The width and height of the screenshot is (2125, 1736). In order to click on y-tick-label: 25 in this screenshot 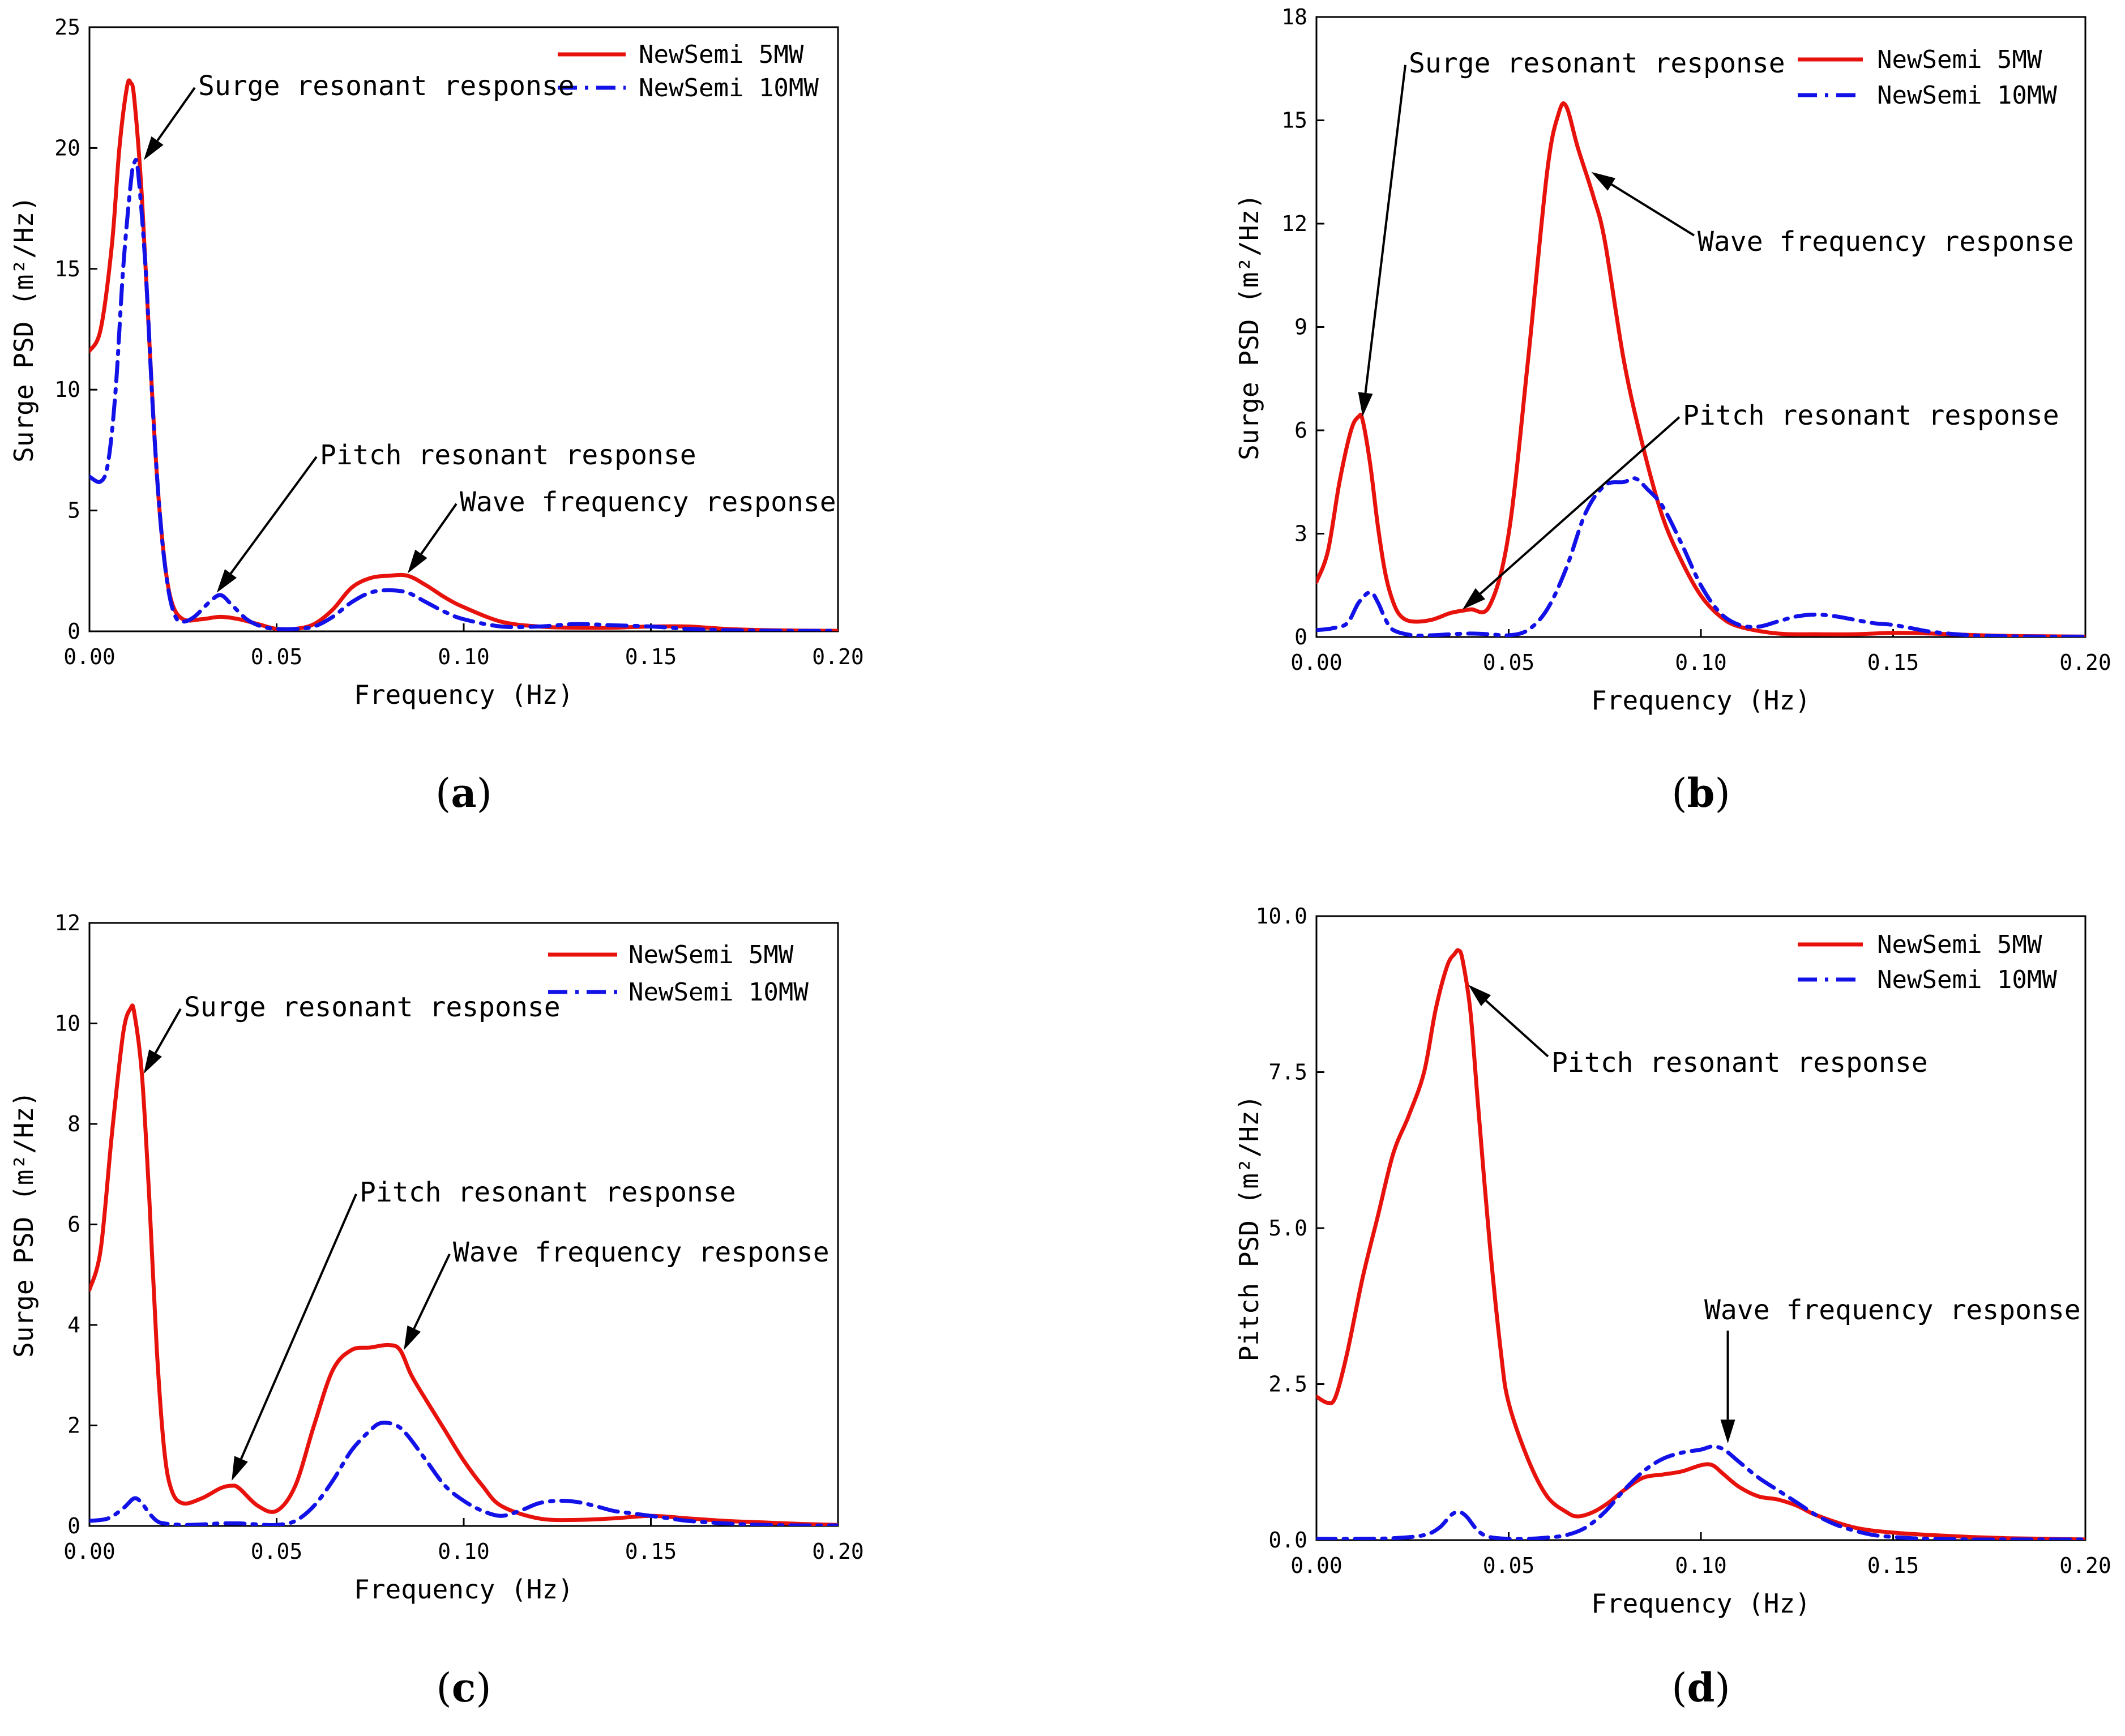, I will do `click(67, 27)`.